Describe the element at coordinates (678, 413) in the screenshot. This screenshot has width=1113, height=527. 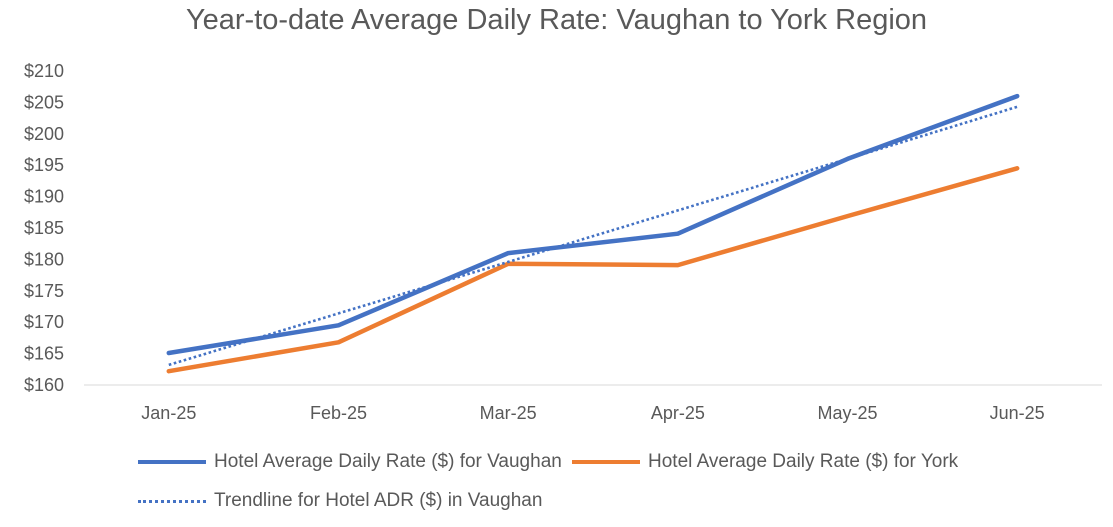
I see `x-tick-label: Apr-25` at that location.